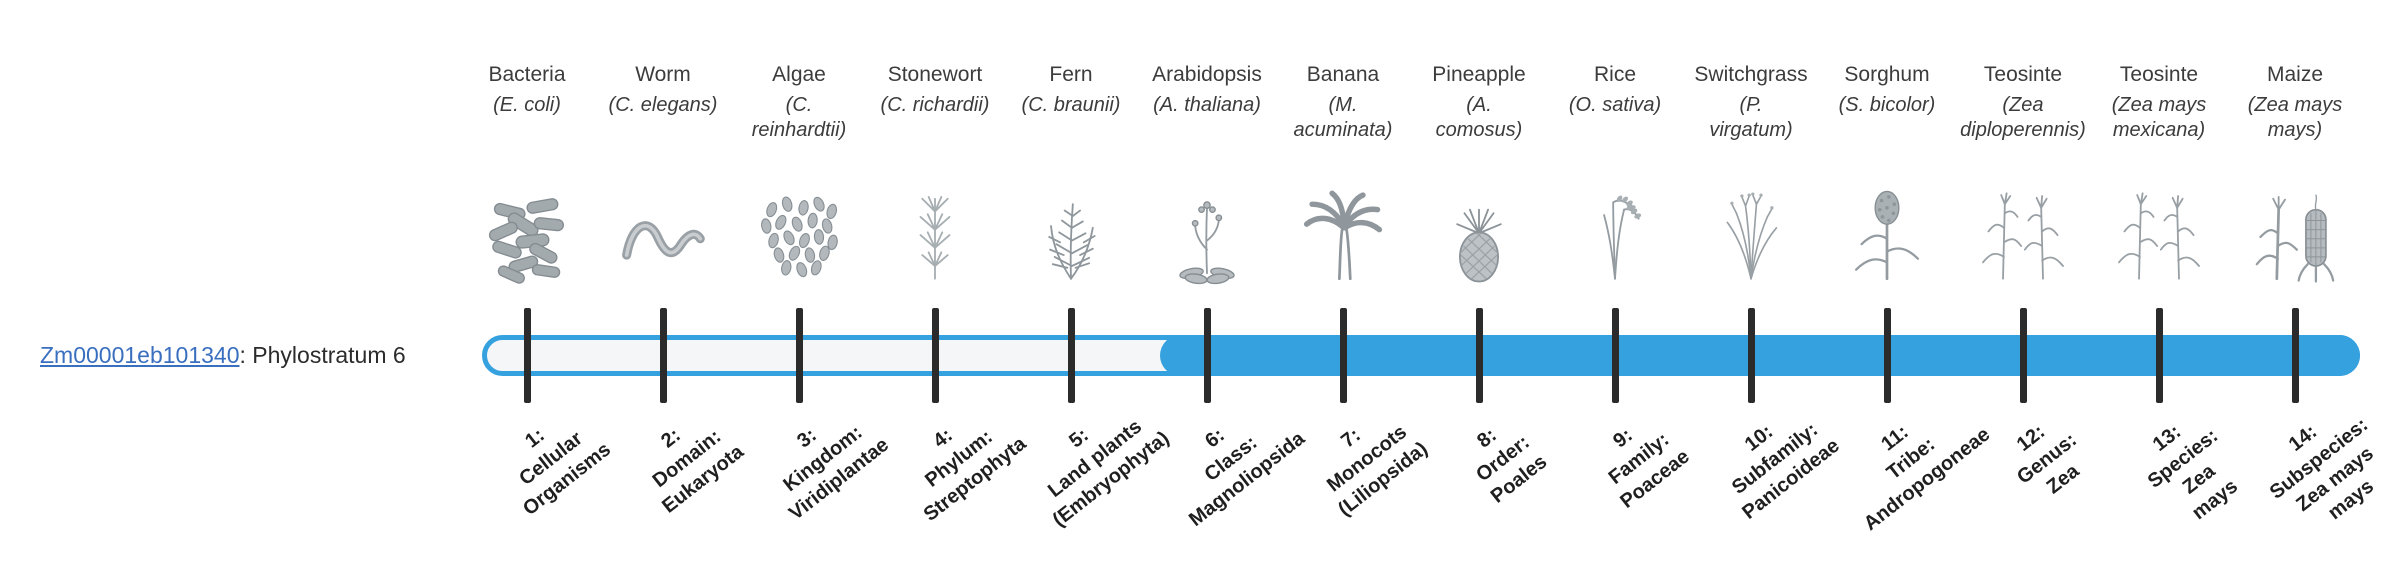 This screenshot has width=2400, height=580. What do you see at coordinates (2295, 117) in the screenshot?
I see `species-scientific-name: (Zea mays mays)` at bounding box center [2295, 117].